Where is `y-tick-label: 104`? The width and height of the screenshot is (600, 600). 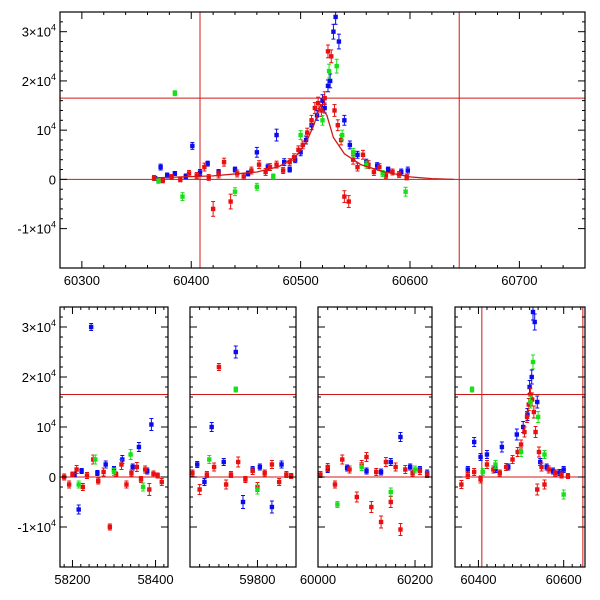 y-tick-label: 104 is located at coordinates (46, 426).